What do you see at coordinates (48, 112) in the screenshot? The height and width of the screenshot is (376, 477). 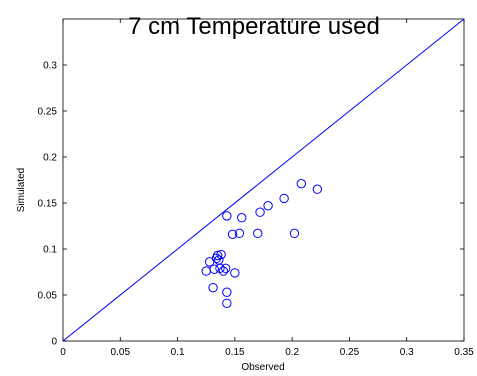 I see `y-tick-label: 0.25` at bounding box center [48, 112].